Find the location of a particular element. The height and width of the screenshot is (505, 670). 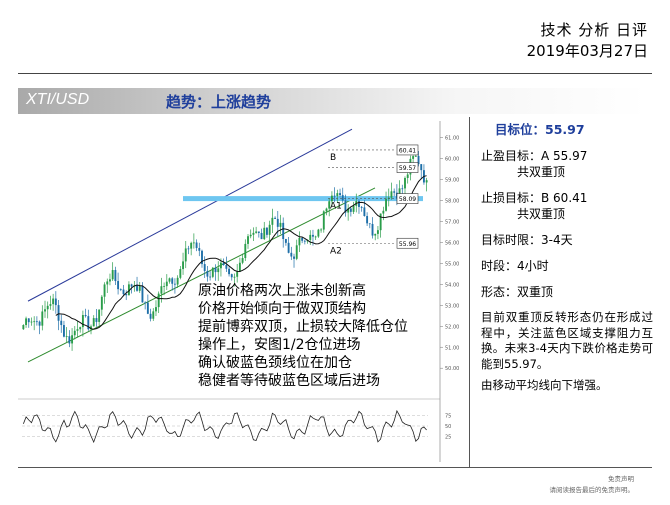

oscillator-tick-label: 75 is located at coordinates (448, 417).